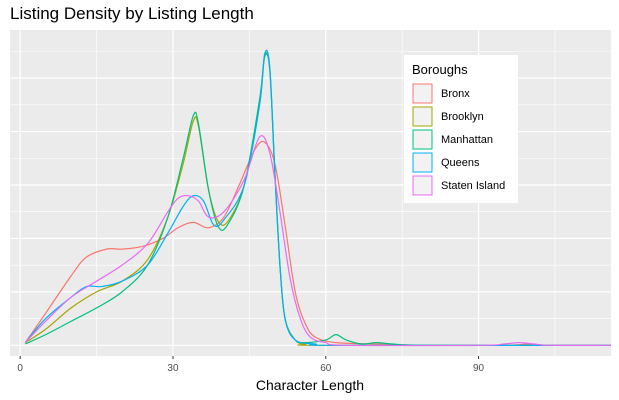 Image resolution: width=619 pixels, height=400 pixels. Describe the element at coordinates (310, 385) in the screenshot. I see `x-axis-title: Character Length` at that location.